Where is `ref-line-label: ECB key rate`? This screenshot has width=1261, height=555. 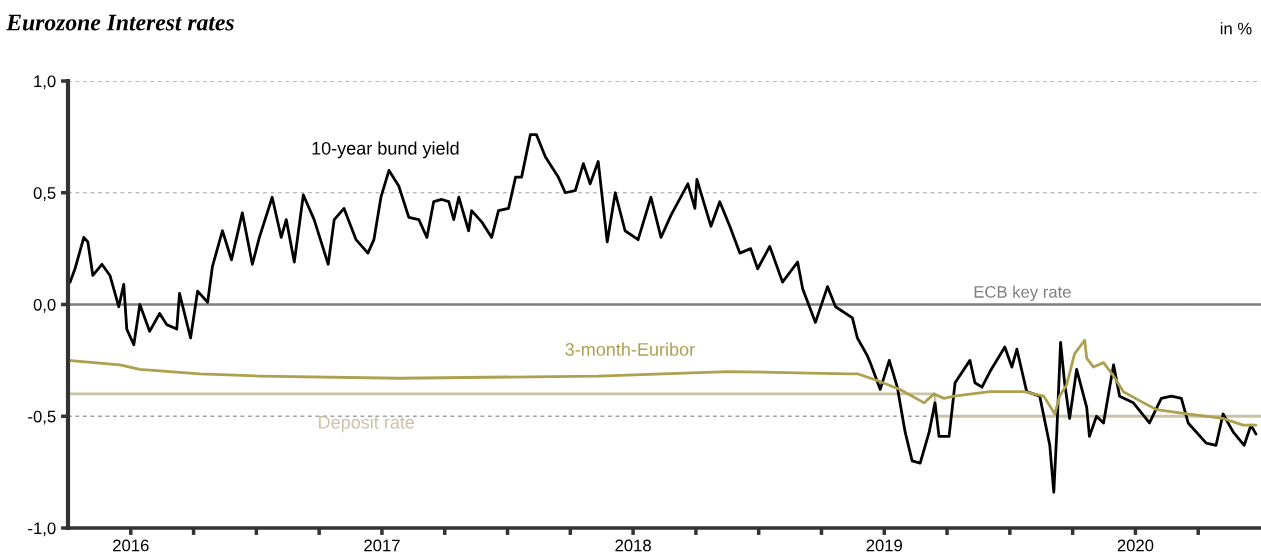 ref-line-label: ECB key rate is located at coordinates (1022, 293).